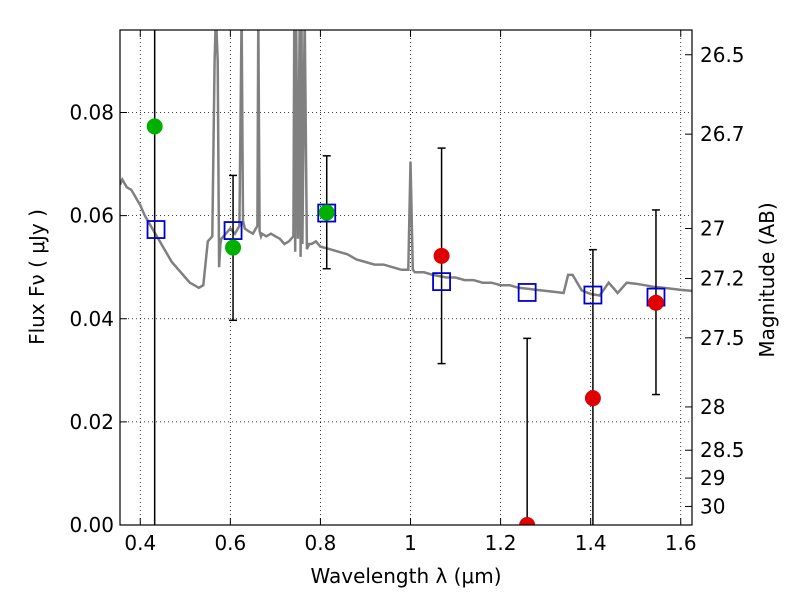  What do you see at coordinates (410, 543) in the screenshot?
I see `x-tick-label: 1` at bounding box center [410, 543].